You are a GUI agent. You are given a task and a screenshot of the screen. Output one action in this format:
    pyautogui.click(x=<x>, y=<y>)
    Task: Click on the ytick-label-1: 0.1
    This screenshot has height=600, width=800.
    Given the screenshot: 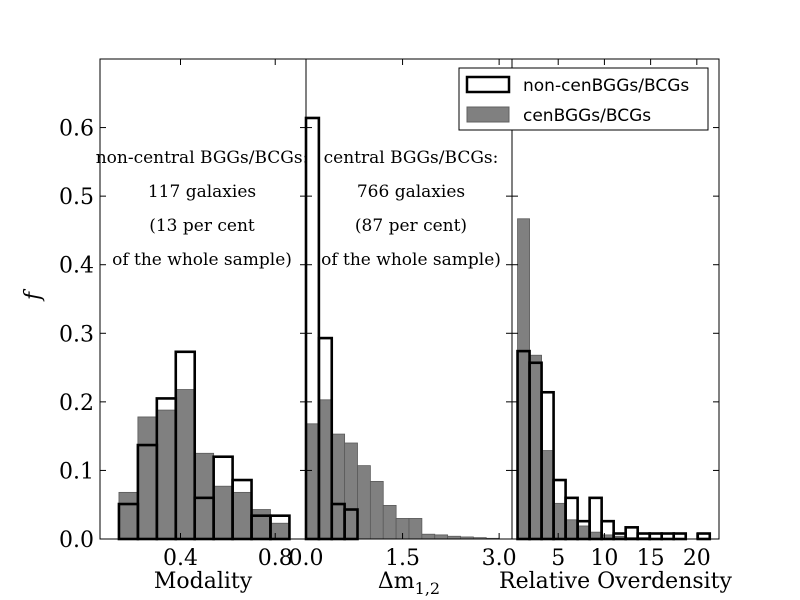 What is the action you would take?
    pyautogui.click(x=76, y=471)
    